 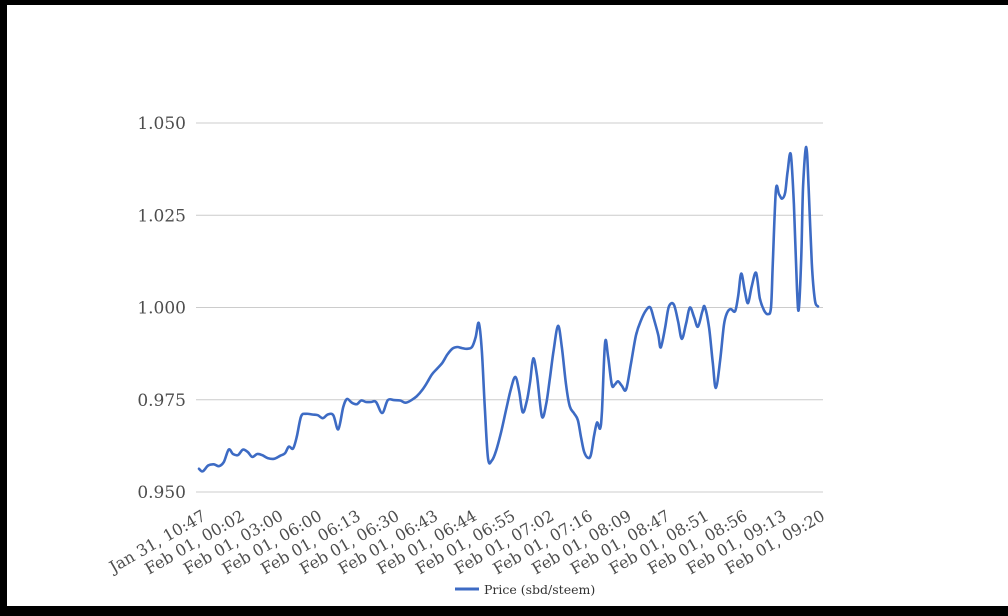 What do you see at coordinates (539, 589) in the screenshot?
I see `legend-label: Price (sbd/steem)` at bounding box center [539, 589].